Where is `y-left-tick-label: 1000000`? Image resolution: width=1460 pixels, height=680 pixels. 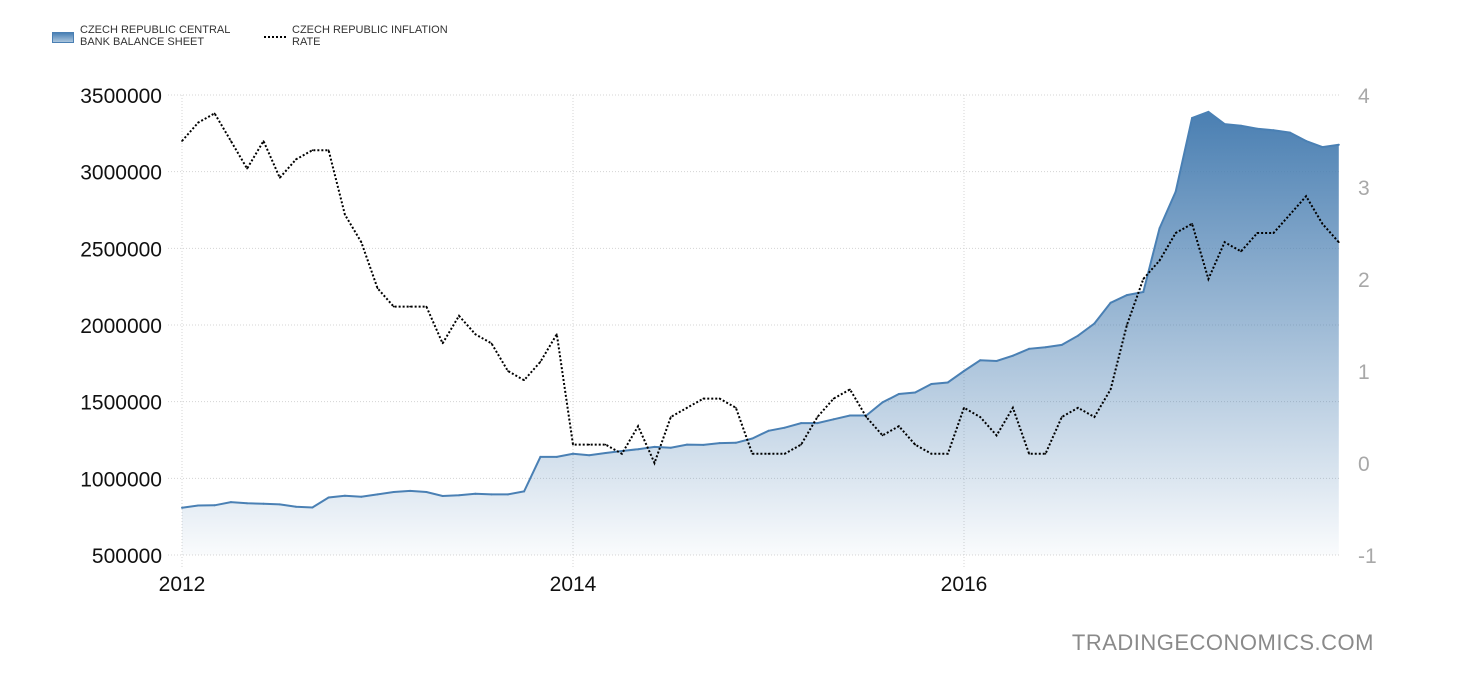
y-left-tick-label: 1000000 is located at coordinates (121, 479).